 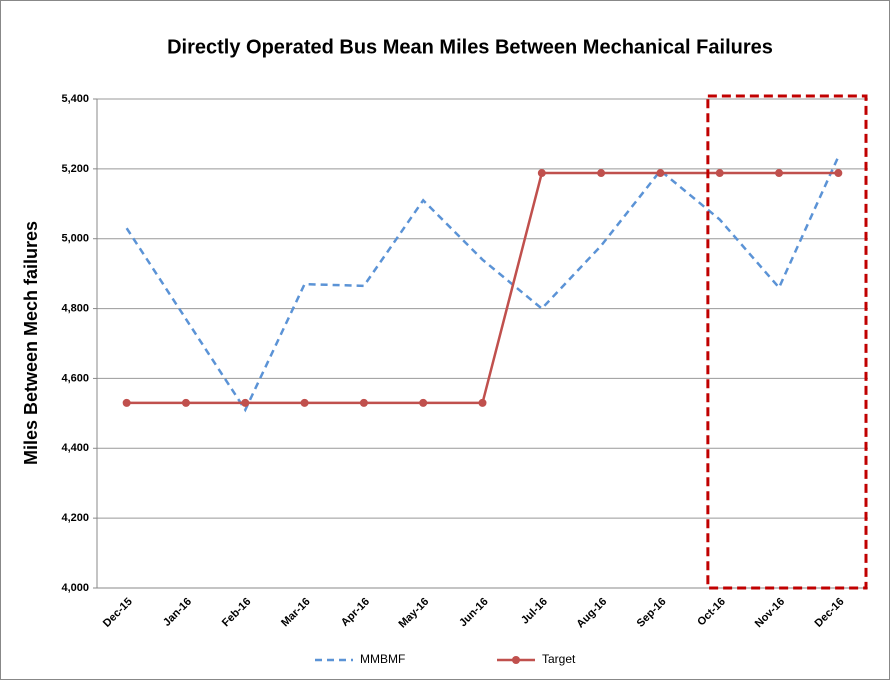 I want to click on y-axis-label: Miles Between Mech failures, so click(x=31, y=343).